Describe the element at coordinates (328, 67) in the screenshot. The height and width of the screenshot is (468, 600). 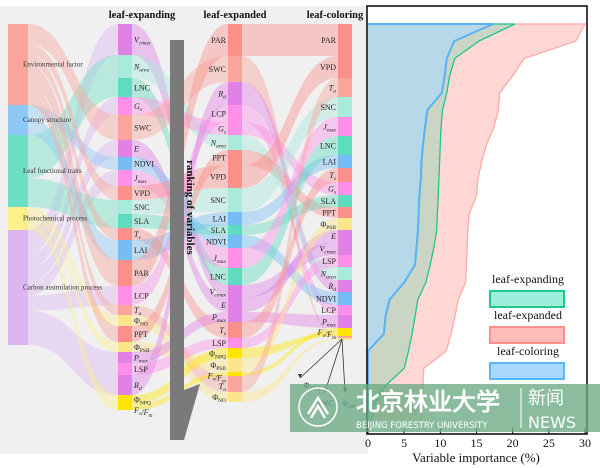
I see `label-coloring-VPD: VPD` at that location.